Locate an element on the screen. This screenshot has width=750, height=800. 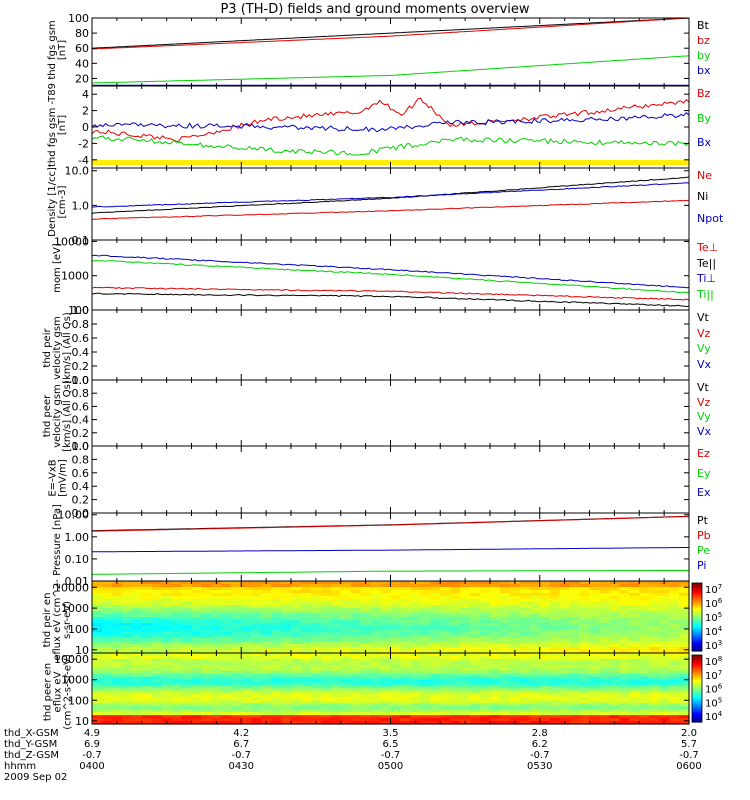
panel-1: 4 2 0 -2 -4 is located at coordinates (384, 127).